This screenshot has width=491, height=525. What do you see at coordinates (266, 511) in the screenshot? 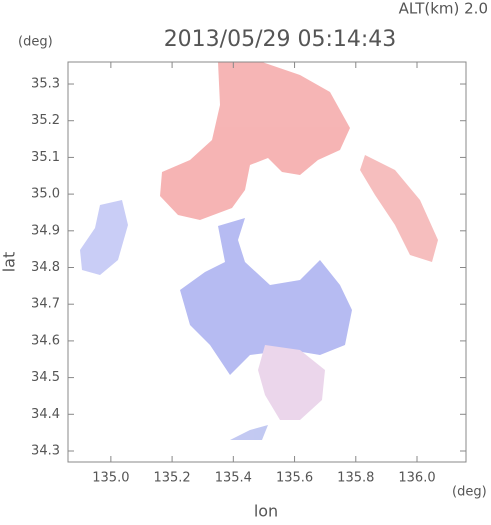
I see `x-axis-label: lon` at bounding box center [266, 511].